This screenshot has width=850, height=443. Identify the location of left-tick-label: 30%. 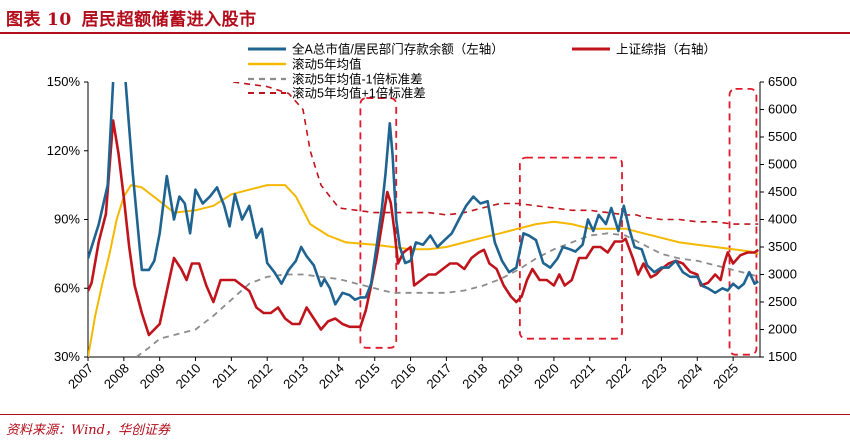
(67, 356).